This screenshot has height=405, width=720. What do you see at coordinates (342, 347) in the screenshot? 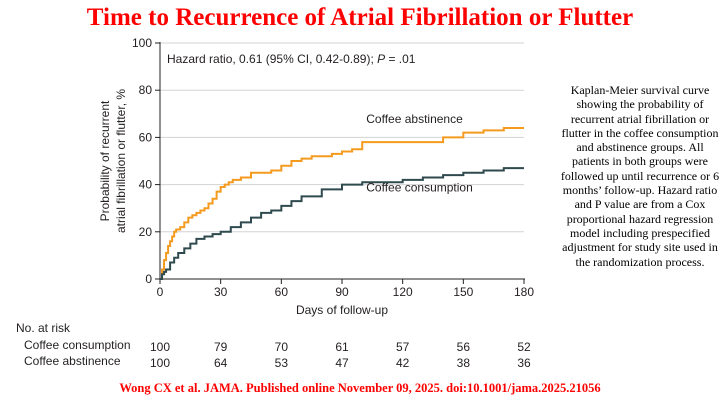
I see `at-risk-value-consumption-day-90: 61` at bounding box center [342, 347].